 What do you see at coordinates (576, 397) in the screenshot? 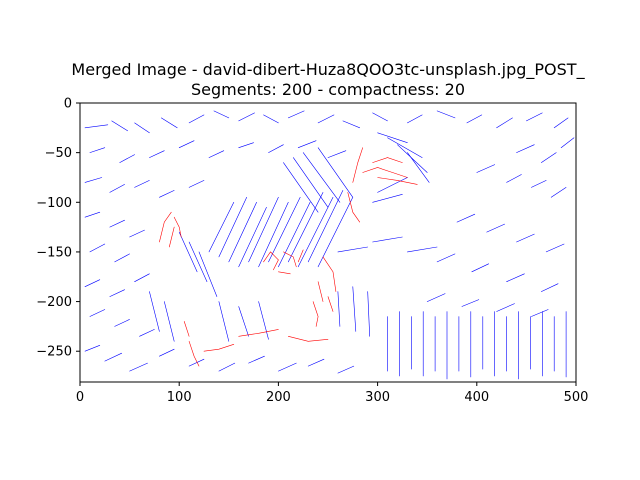
I see `x-tick-label: 500` at bounding box center [576, 397].